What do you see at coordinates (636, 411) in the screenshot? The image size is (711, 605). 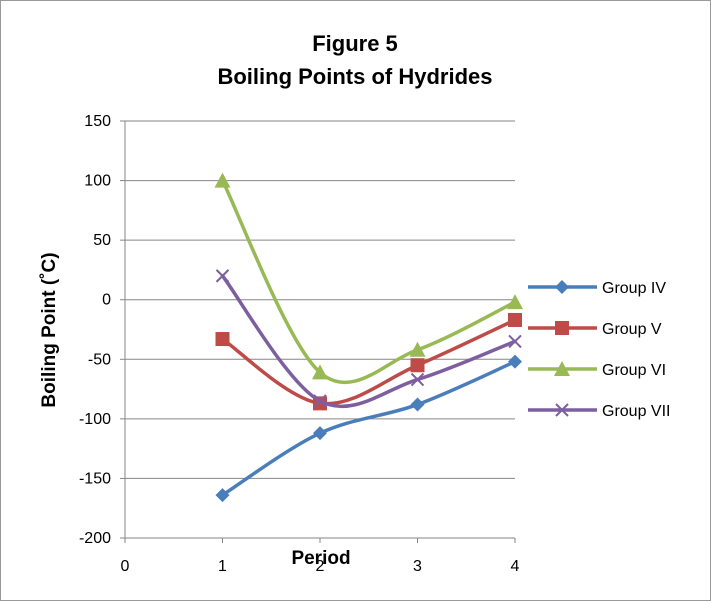 I see `legend-label: Group VII` at bounding box center [636, 411].